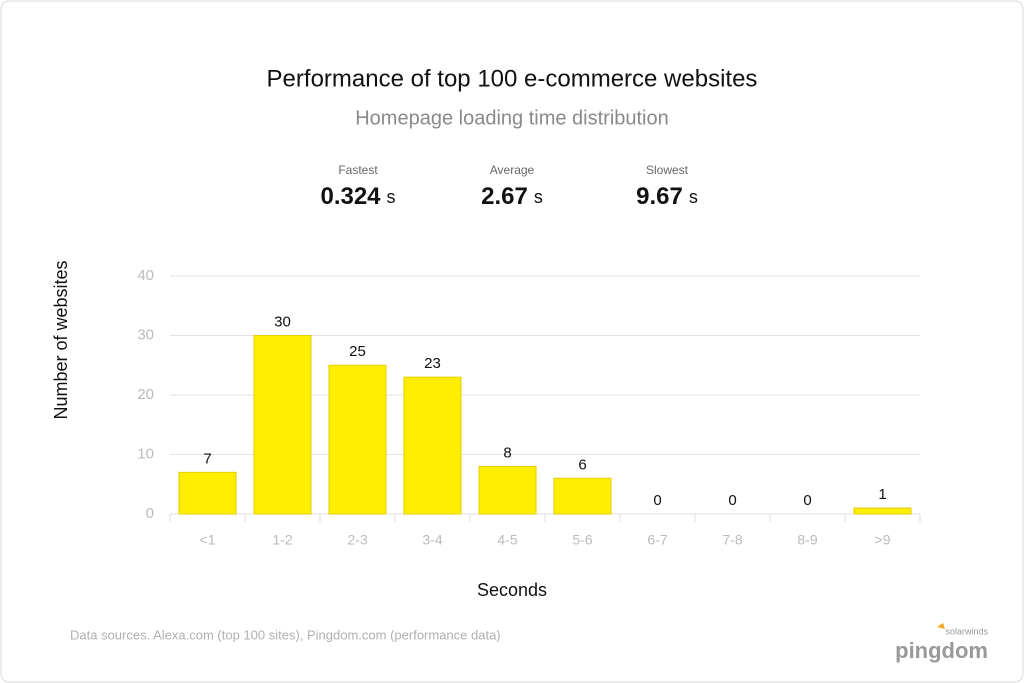 The image size is (1024, 683). I want to click on stat-number: 2.67, so click(504, 196).